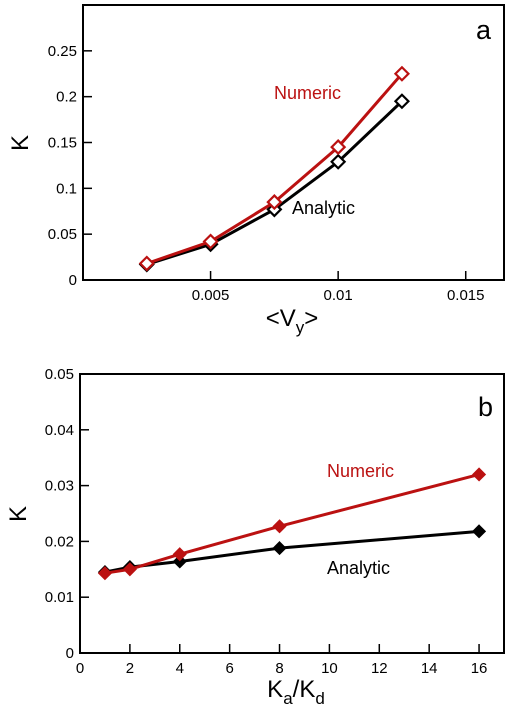 This screenshot has width=511, height=717. What do you see at coordinates (18, 514) in the screenshot?
I see `y-axis-title-b: K` at bounding box center [18, 514].